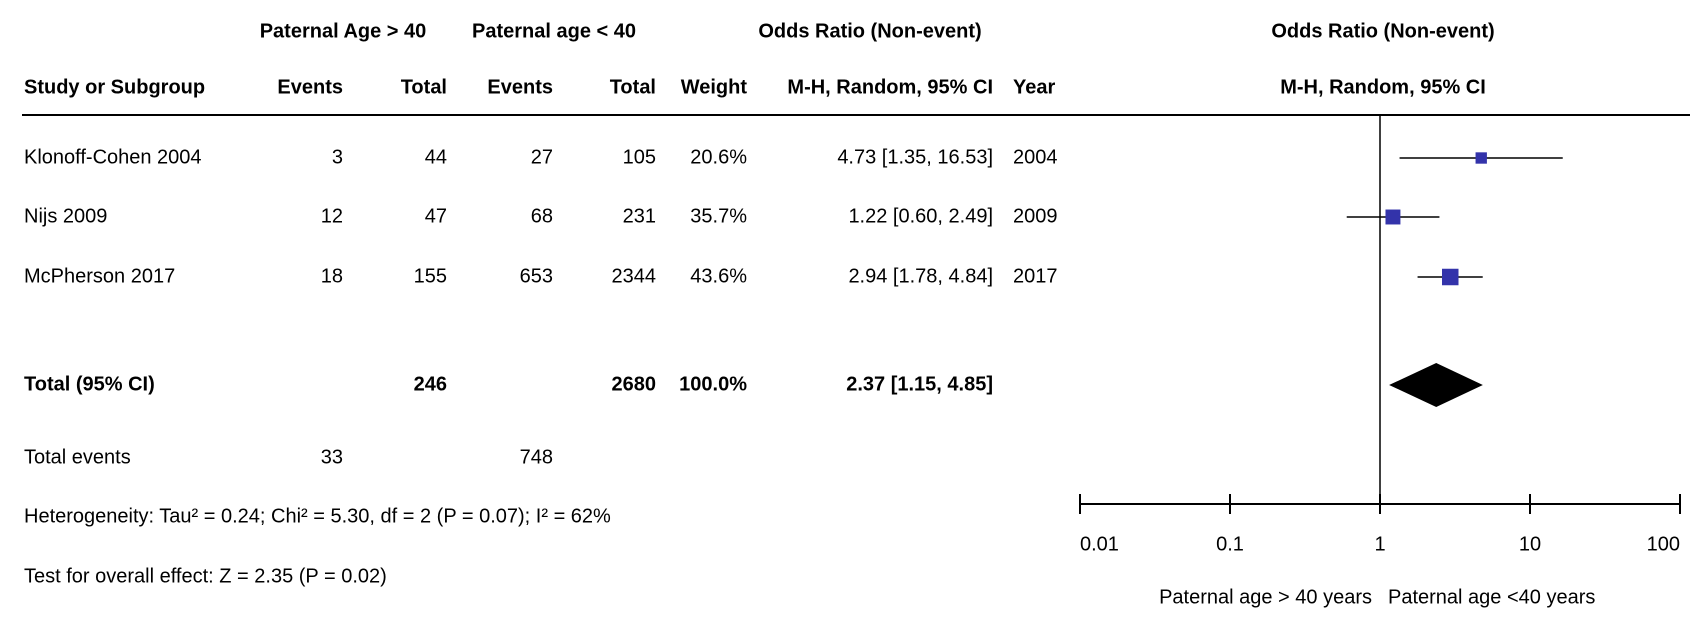 The height and width of the screenshot is (621, 1690). Describe the element at coordinates (713, 384) in the screenshot. I see `total-weight: 100.0%` at that location.